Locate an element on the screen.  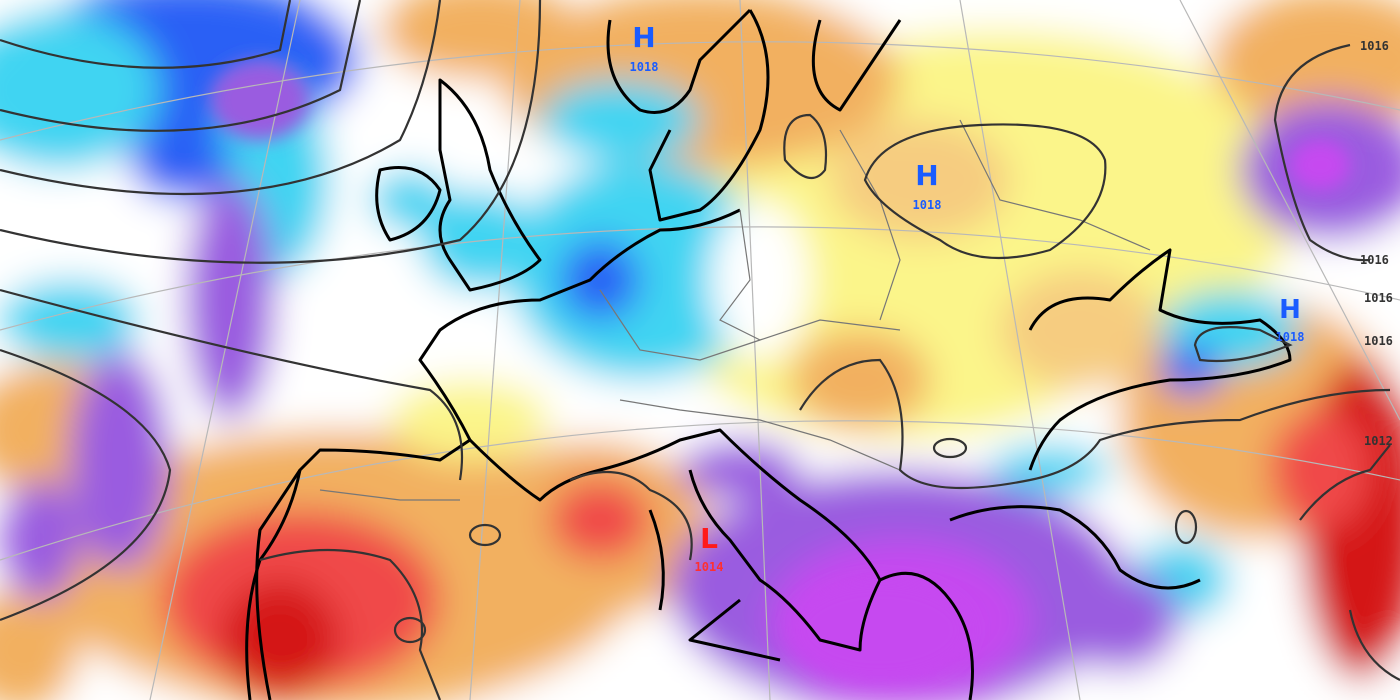
low-symbol: L is located at coordinates (709, 538).